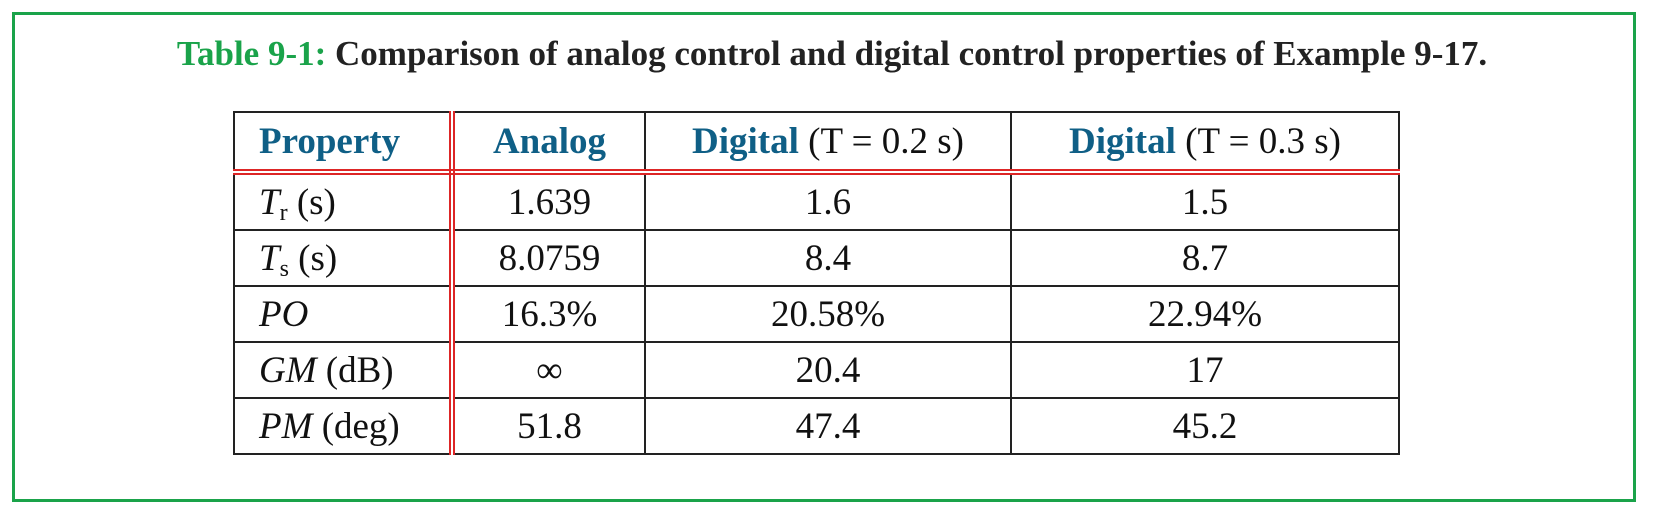 Image resolution: width=1664 pixels, height=516 pixels. I want to click on cell-digital-03: 45.2, so click(1205, 426).